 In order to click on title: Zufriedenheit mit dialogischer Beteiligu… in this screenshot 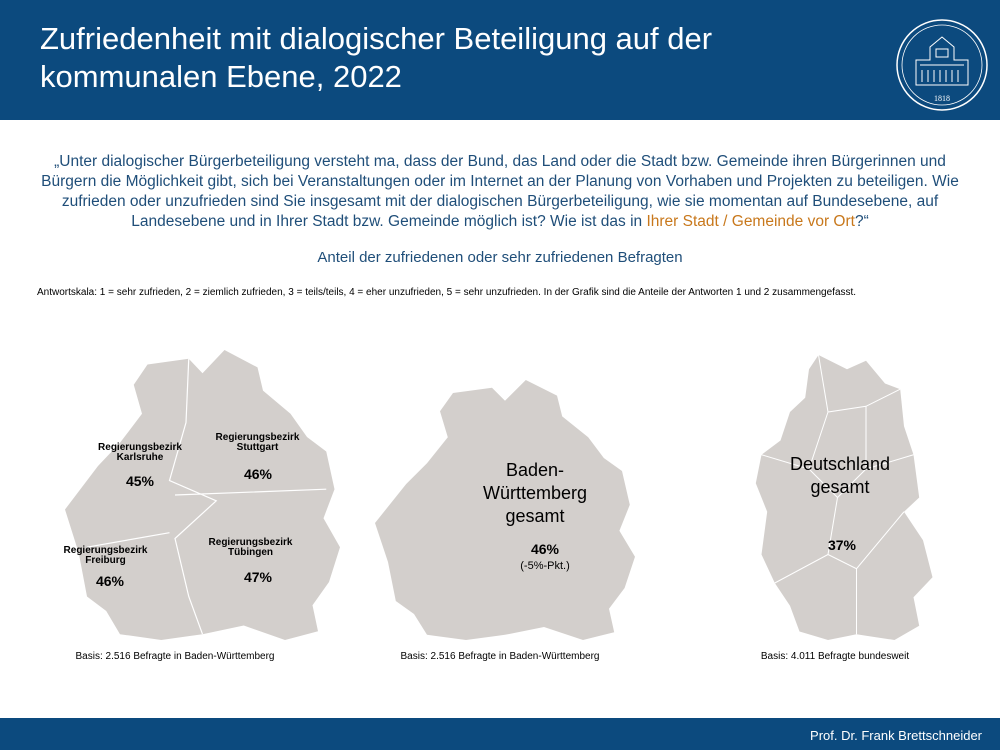, I will do `click(376, 57)`.